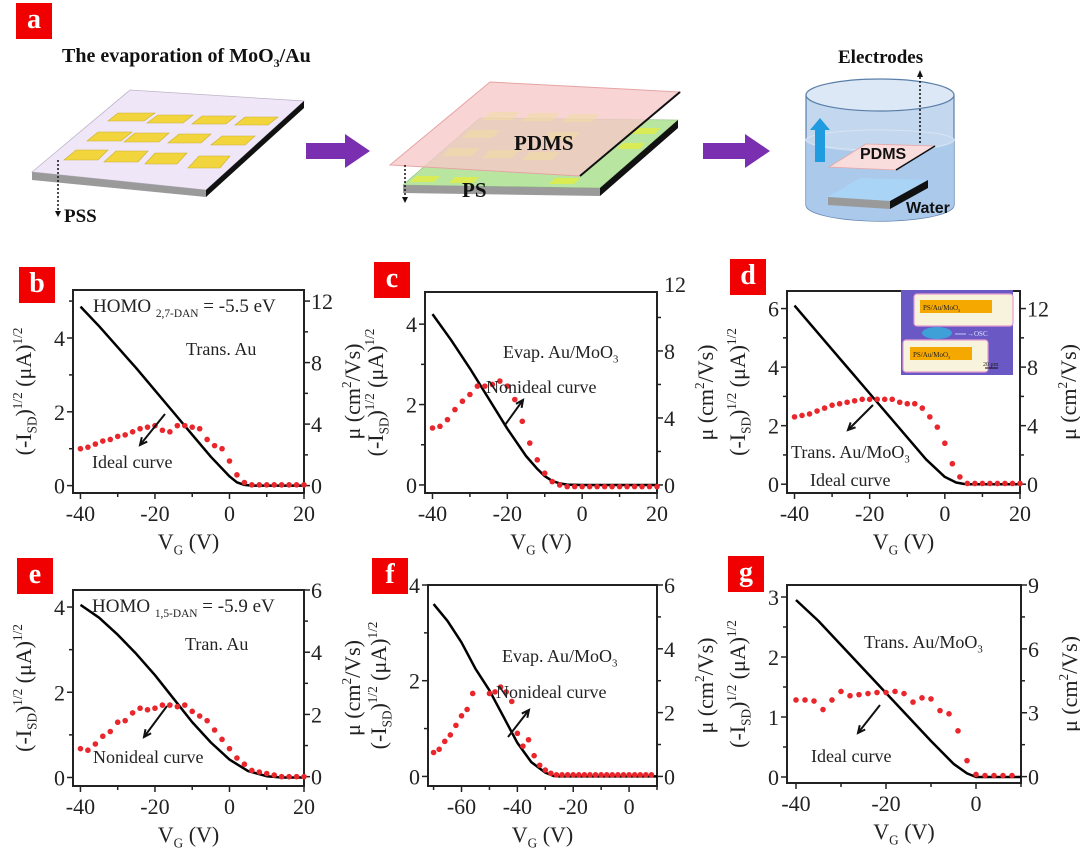 This screenshot has width=1080, height=855. I want to click on y-left-tick-label: 1, so click(773, 717).